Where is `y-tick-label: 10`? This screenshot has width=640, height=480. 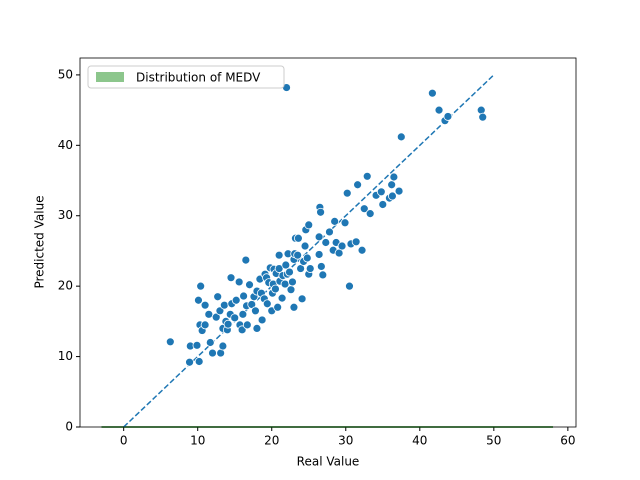 y-tick-label: 10 is located at coordinates (65, 356).